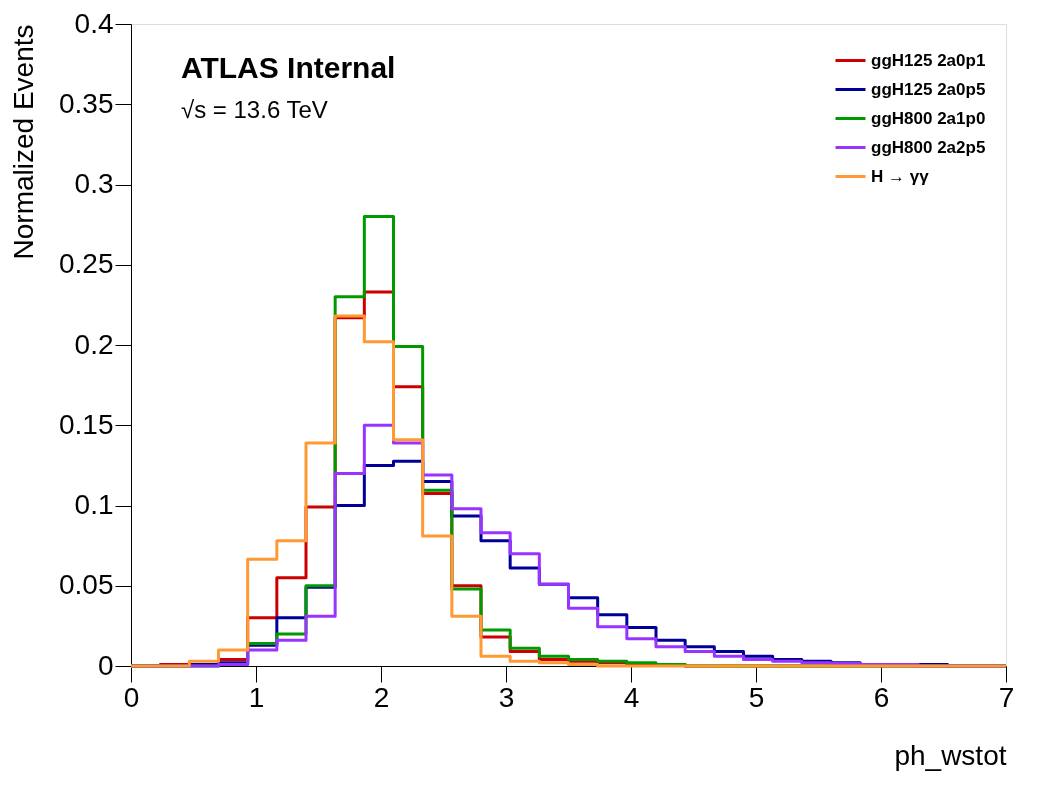  Describe the element at coordinates (86, 103) in the screenshot. I see `y-tick-label: 0.35` at that location.